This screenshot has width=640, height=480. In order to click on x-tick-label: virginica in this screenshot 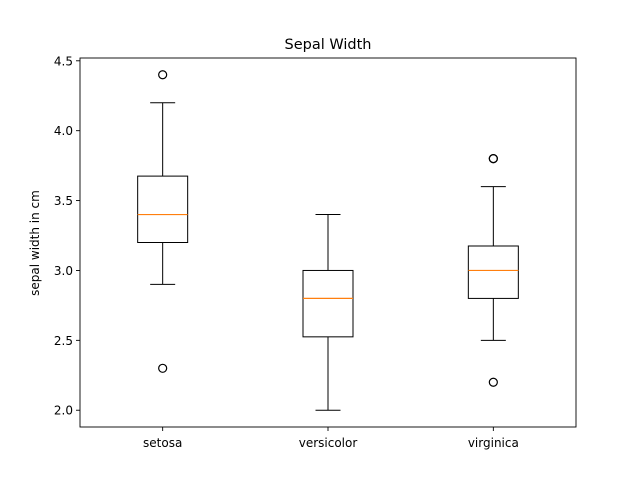, I will do `click(493, 443)`.